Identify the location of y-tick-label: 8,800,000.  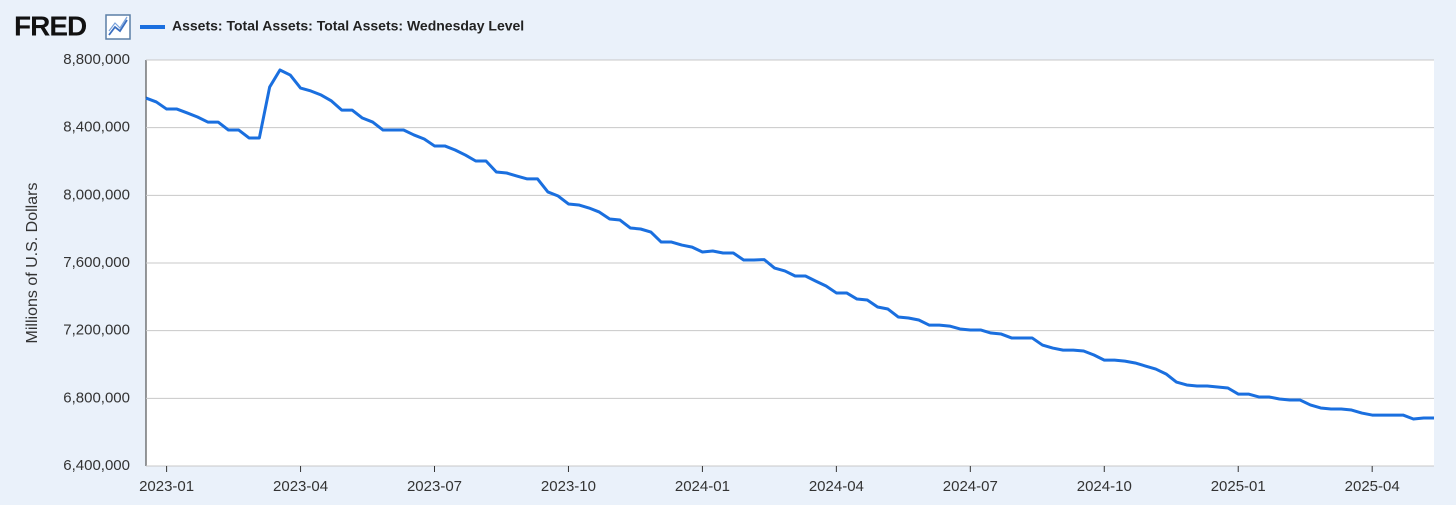
(96, 59).